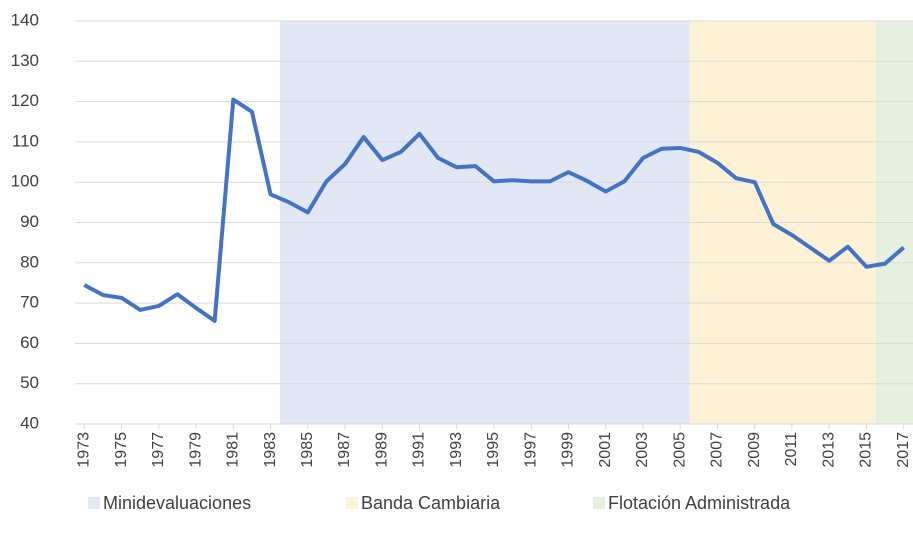 This screenshot has width=913, height=540. Describe the element at coordinates (493, 450) in the screenshot. I see `x-tick-label: 1995` at that location.